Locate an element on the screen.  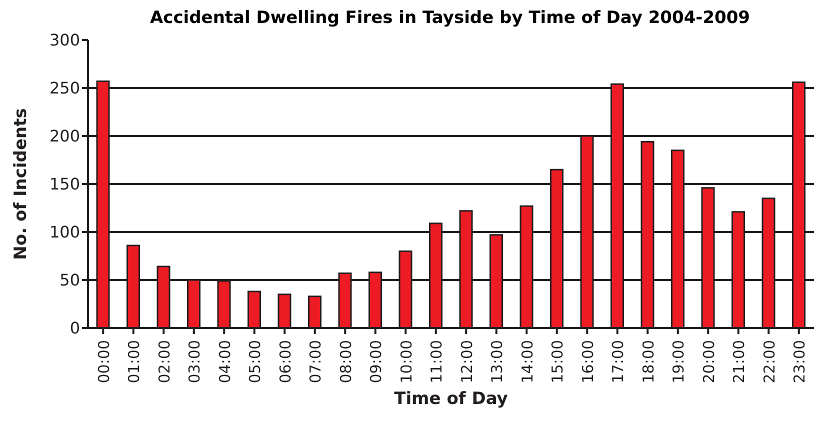
x-tick-label: 09:00 is located at coordinates (376, 362).